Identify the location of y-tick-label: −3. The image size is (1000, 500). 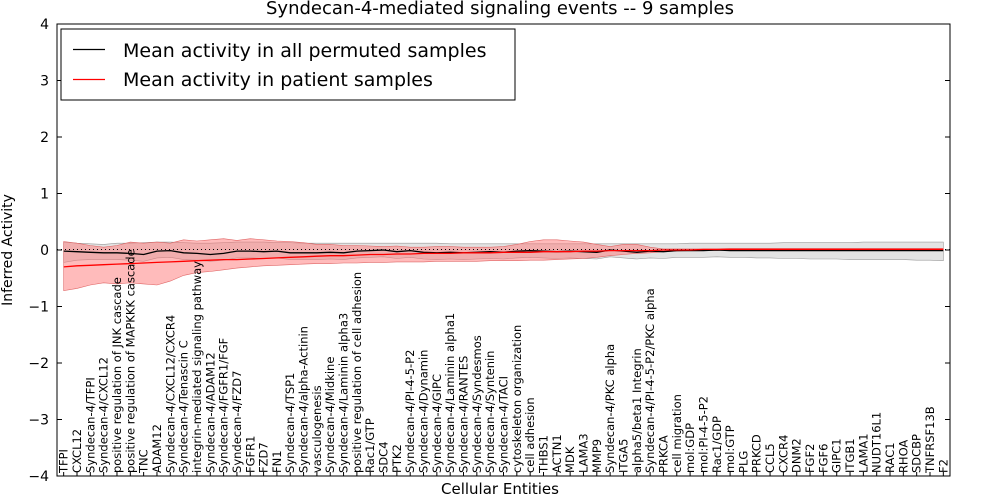
(38, 421).